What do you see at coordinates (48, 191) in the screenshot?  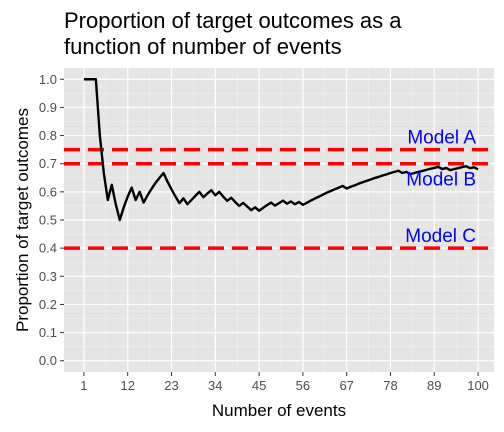 I see `y-tick-label: 0.6` at bounding box center [48, 191].